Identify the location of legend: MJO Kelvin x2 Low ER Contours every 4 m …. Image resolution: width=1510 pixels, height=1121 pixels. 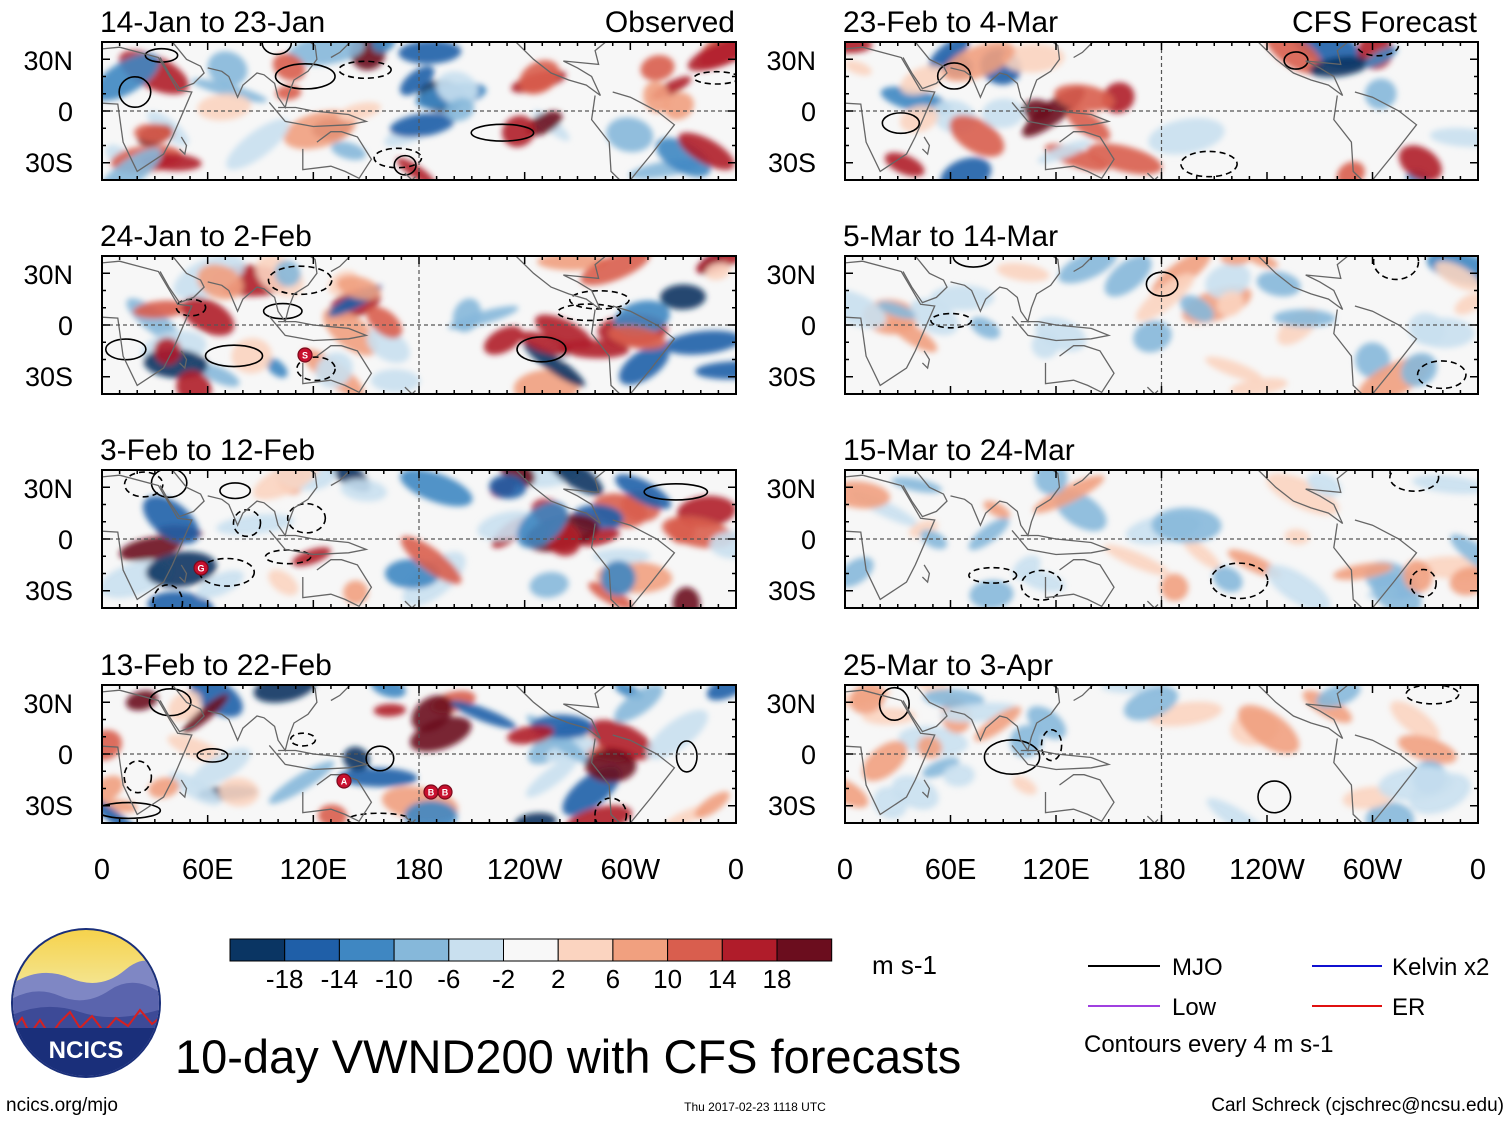
(1286, 1006).